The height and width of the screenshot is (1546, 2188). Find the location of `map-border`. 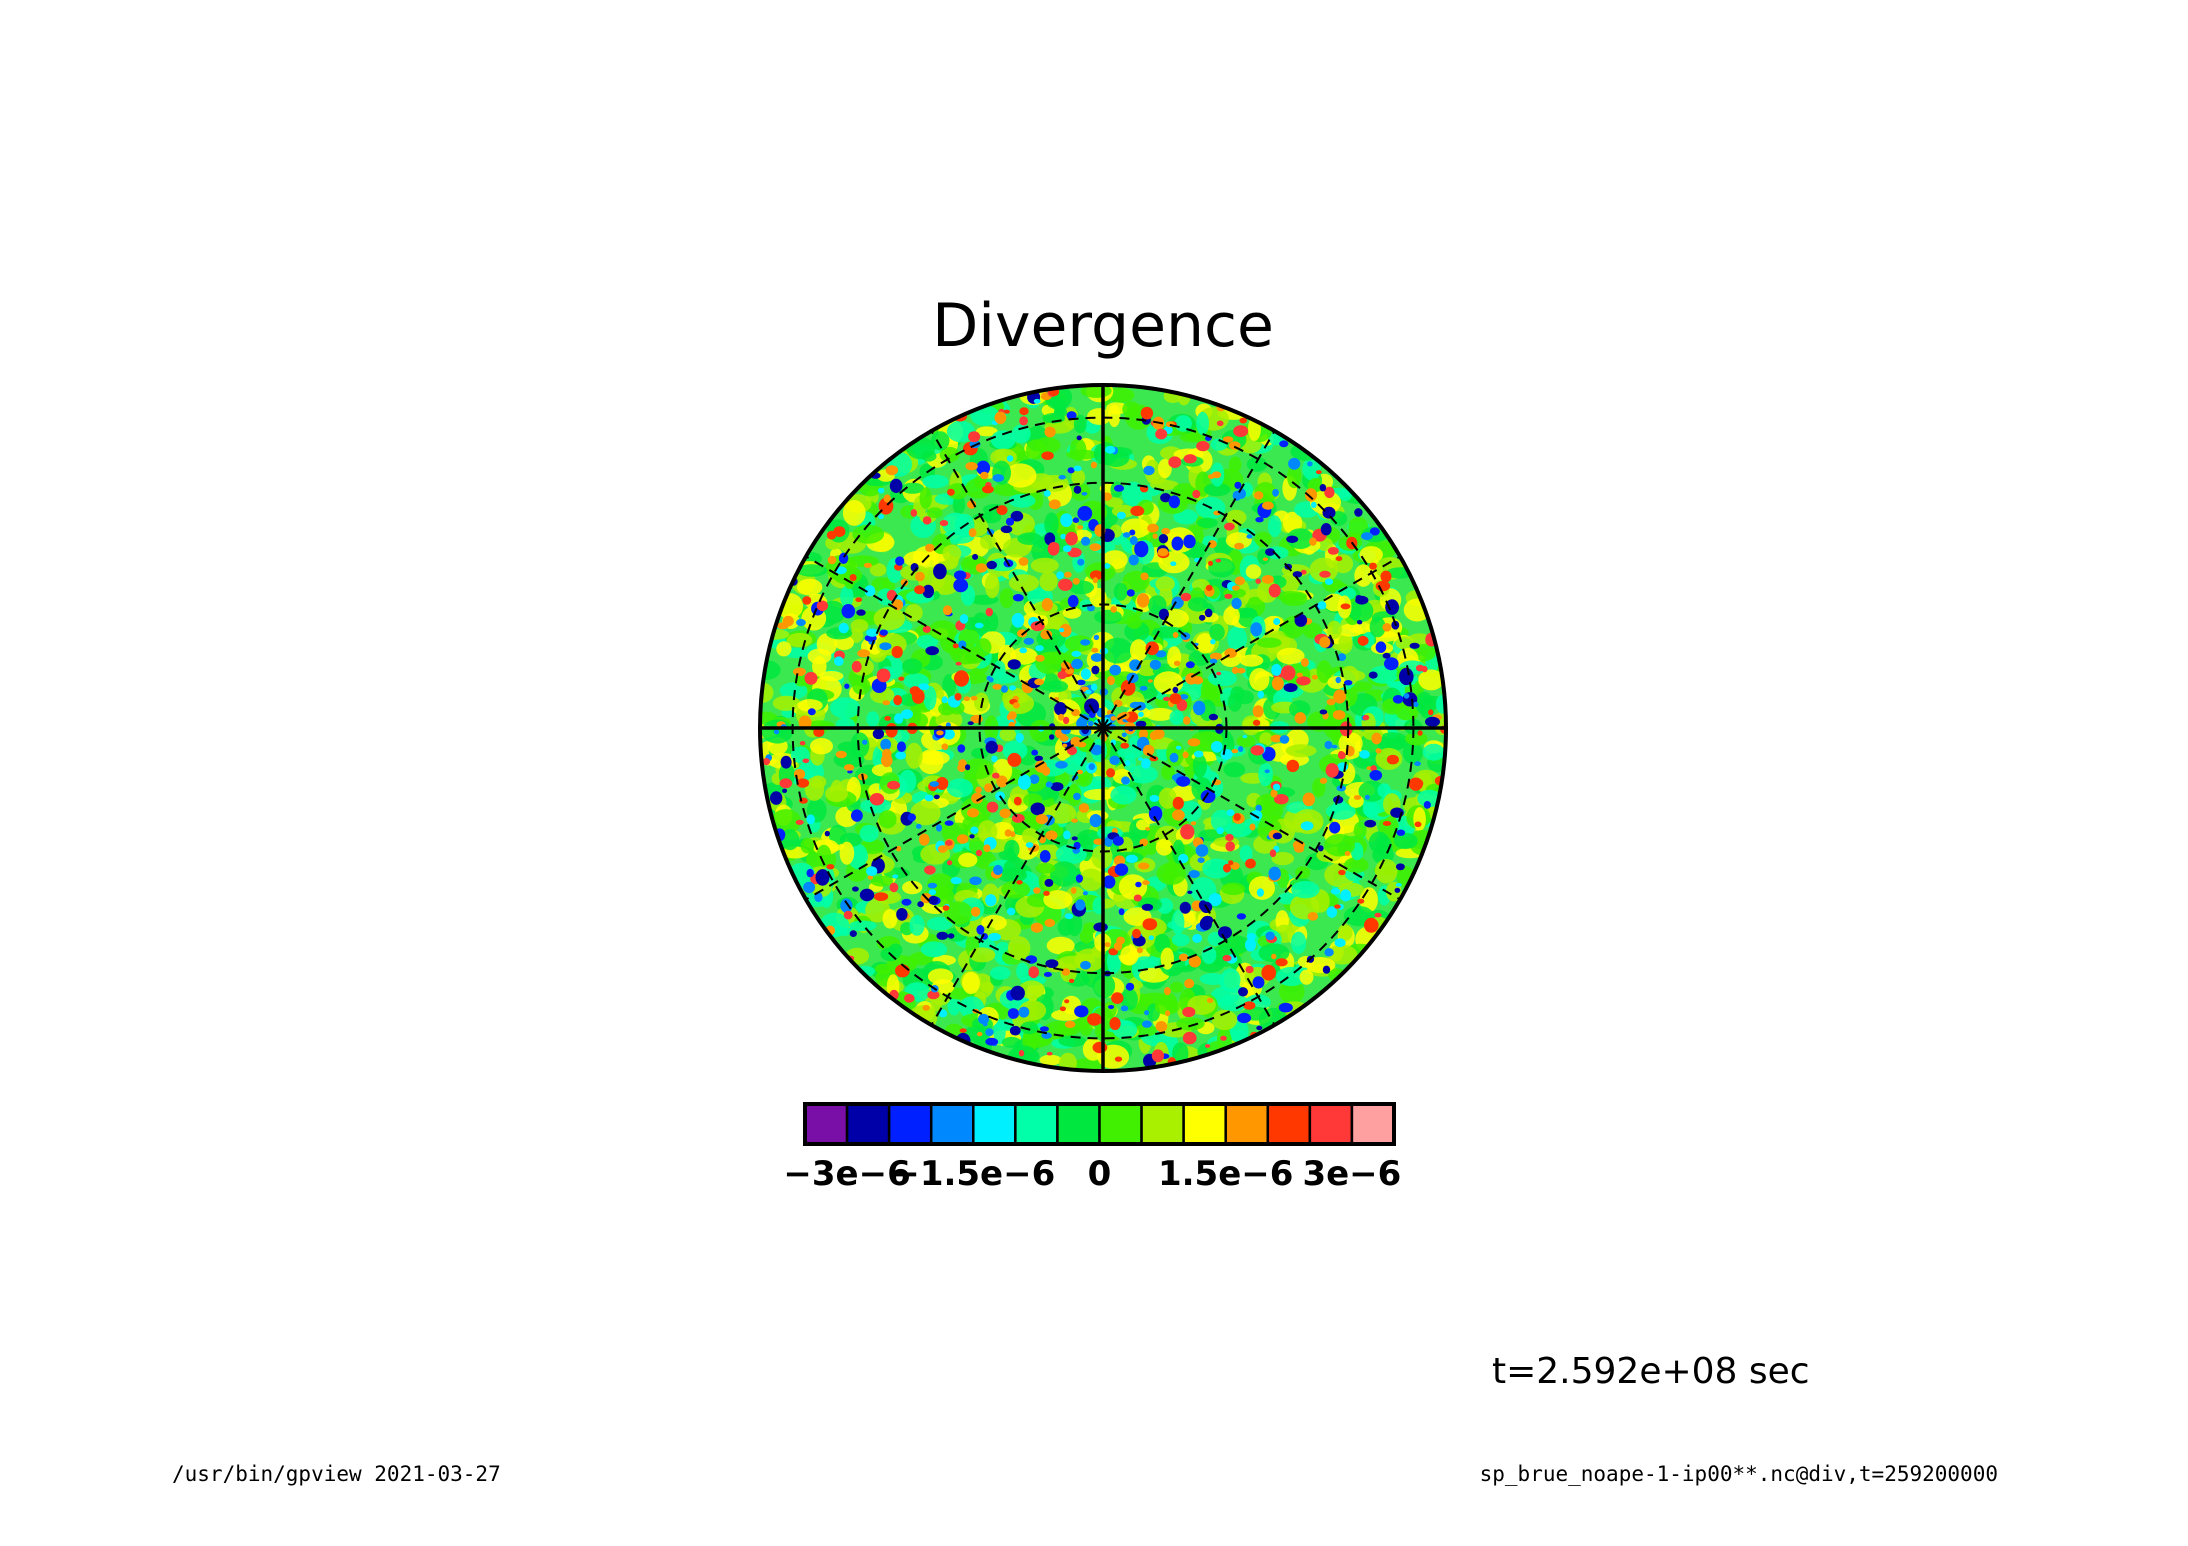

map-border is located at coordinates (1103, 728).